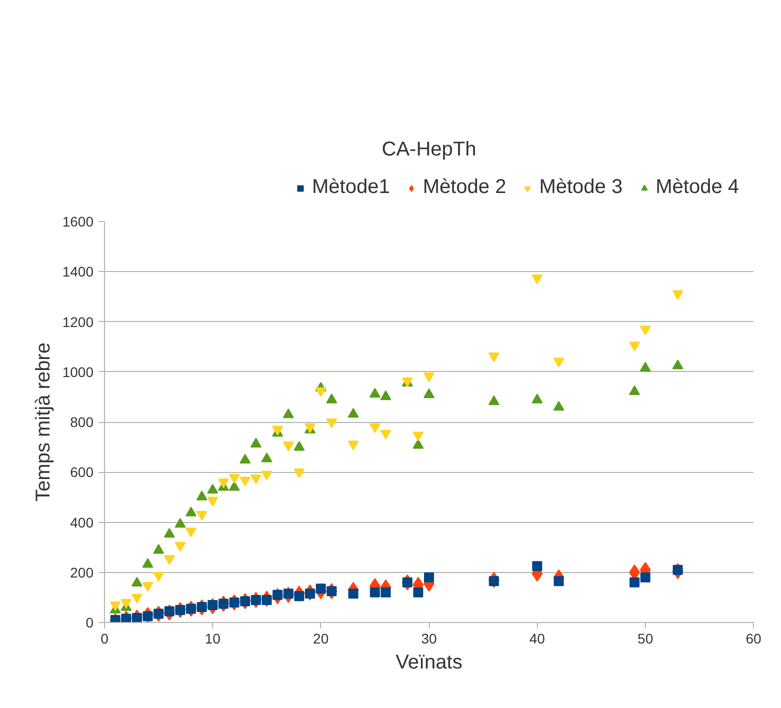  What do you see at coordinates (78, 372) in the screenshot?
I see `y-tick-label: 1000` at bounding box center [78, 372].